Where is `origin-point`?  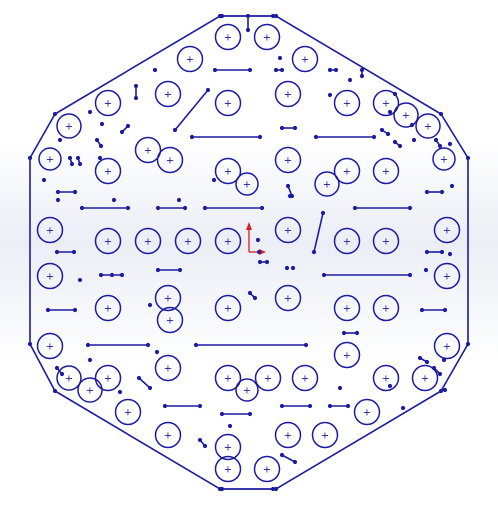
origin-point is located at coordinates (259, 252).